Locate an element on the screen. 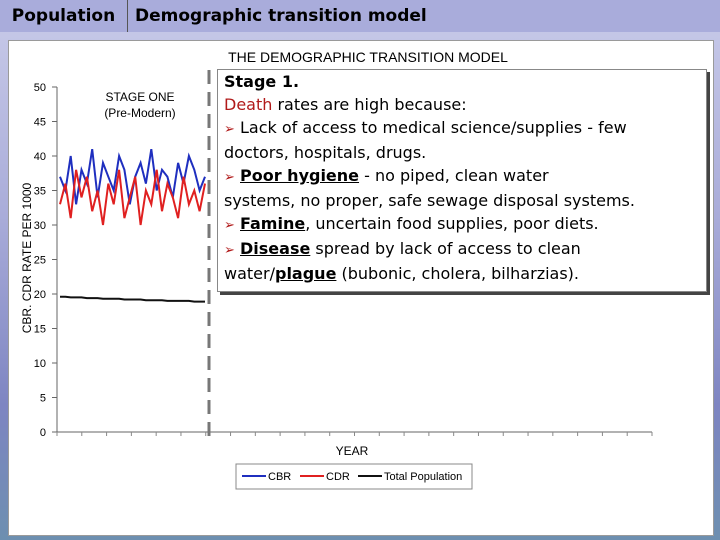  y-tick-label: 40 is located at coordinates (40, 157).